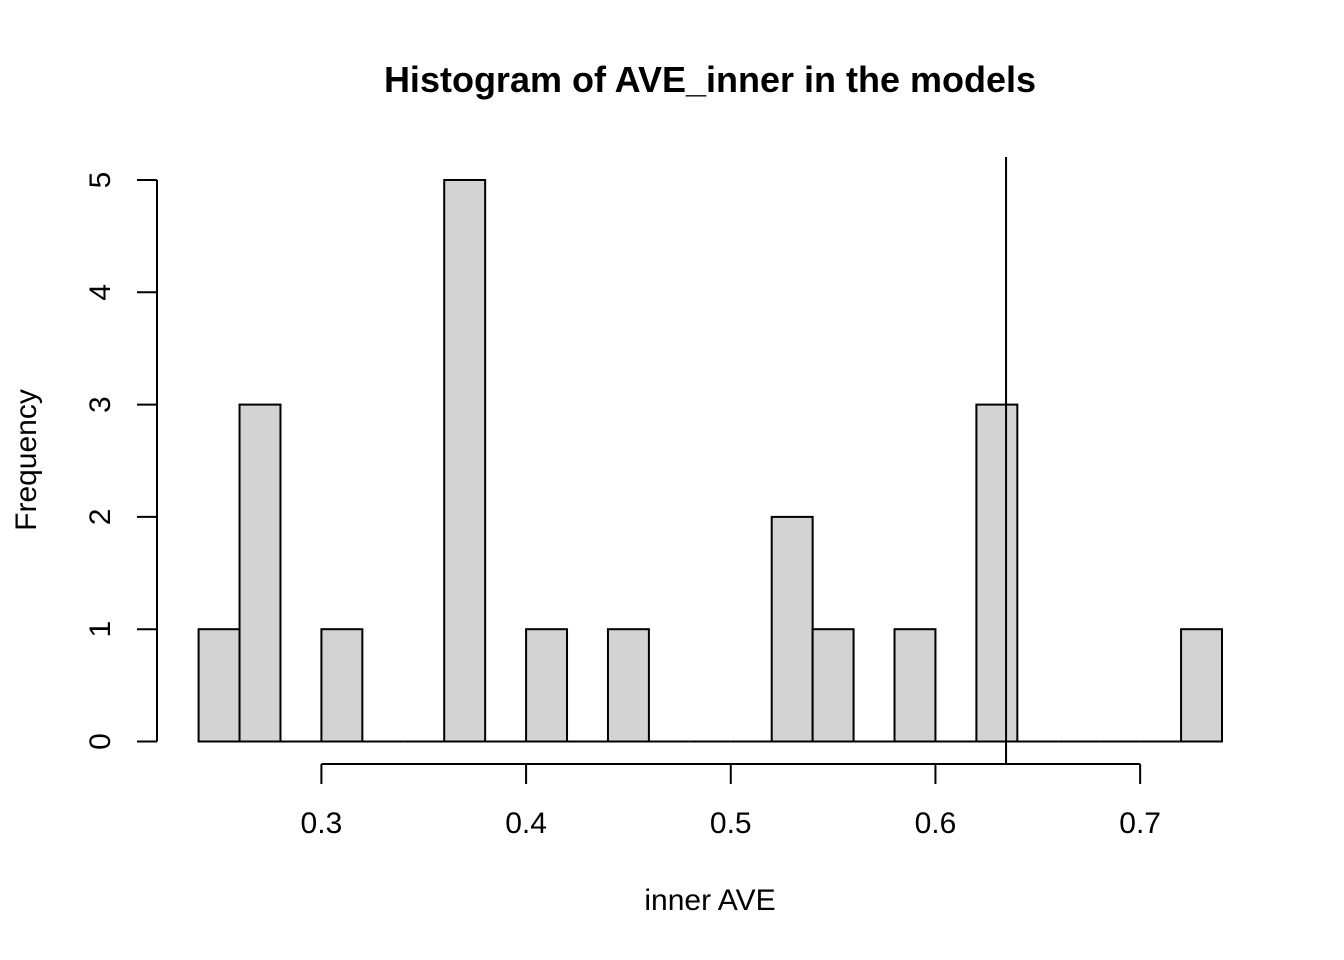 The width and height of the screenshot is (1344, 960). What do you see at coordinates (526, 823) in the screenshot?
I see `x-tick-label: 0.4` at bounding box center [526, 823].